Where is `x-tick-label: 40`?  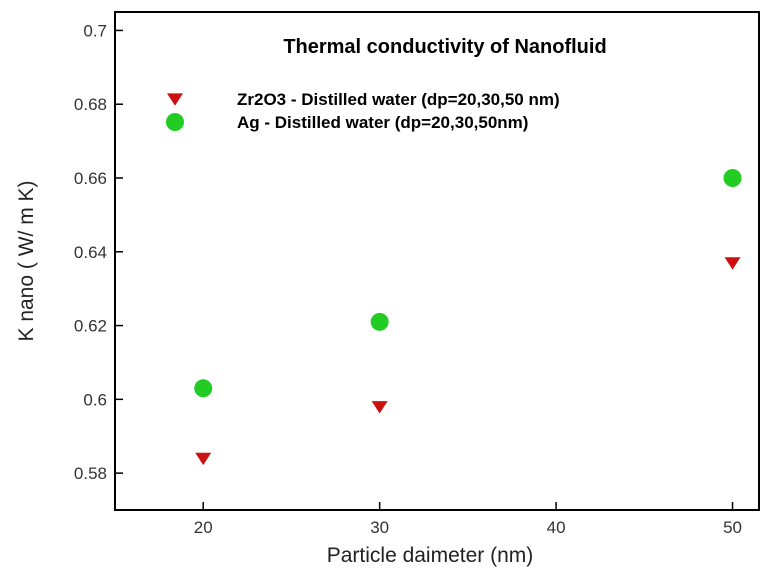 x-tick-label: 40 is located at coordinates (556, 527).